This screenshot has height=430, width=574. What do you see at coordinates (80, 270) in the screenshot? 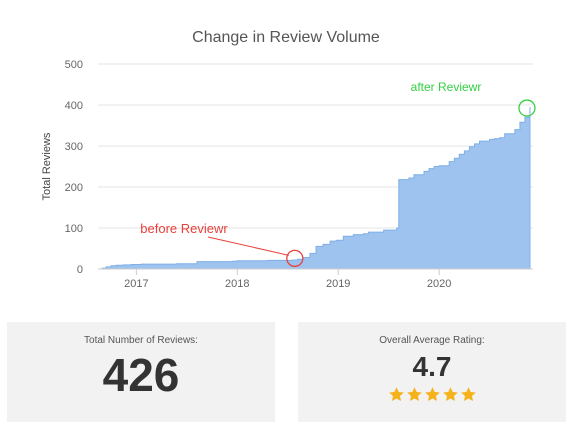
I see `y-tick-label: 0` at bounding box center [80, 270].